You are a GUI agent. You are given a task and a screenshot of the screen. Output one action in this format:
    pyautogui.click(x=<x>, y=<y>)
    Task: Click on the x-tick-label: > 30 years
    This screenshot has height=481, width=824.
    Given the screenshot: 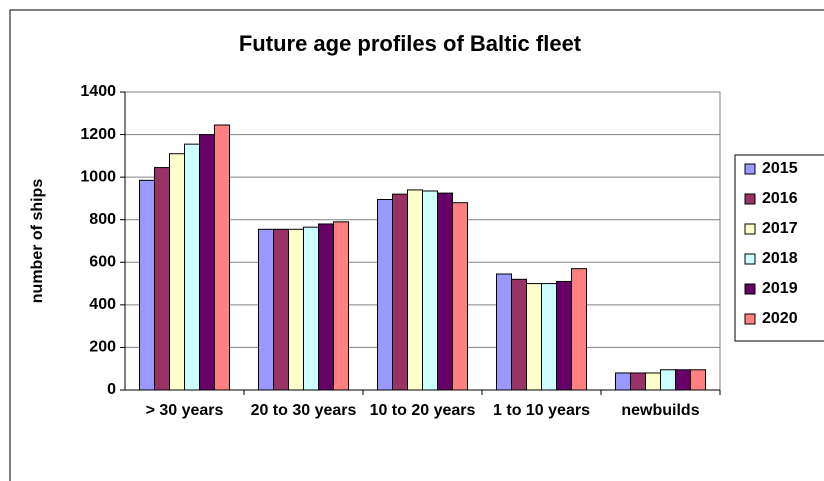 What is the action you would take?
    pyautogui.click(x=184, y=410)
    